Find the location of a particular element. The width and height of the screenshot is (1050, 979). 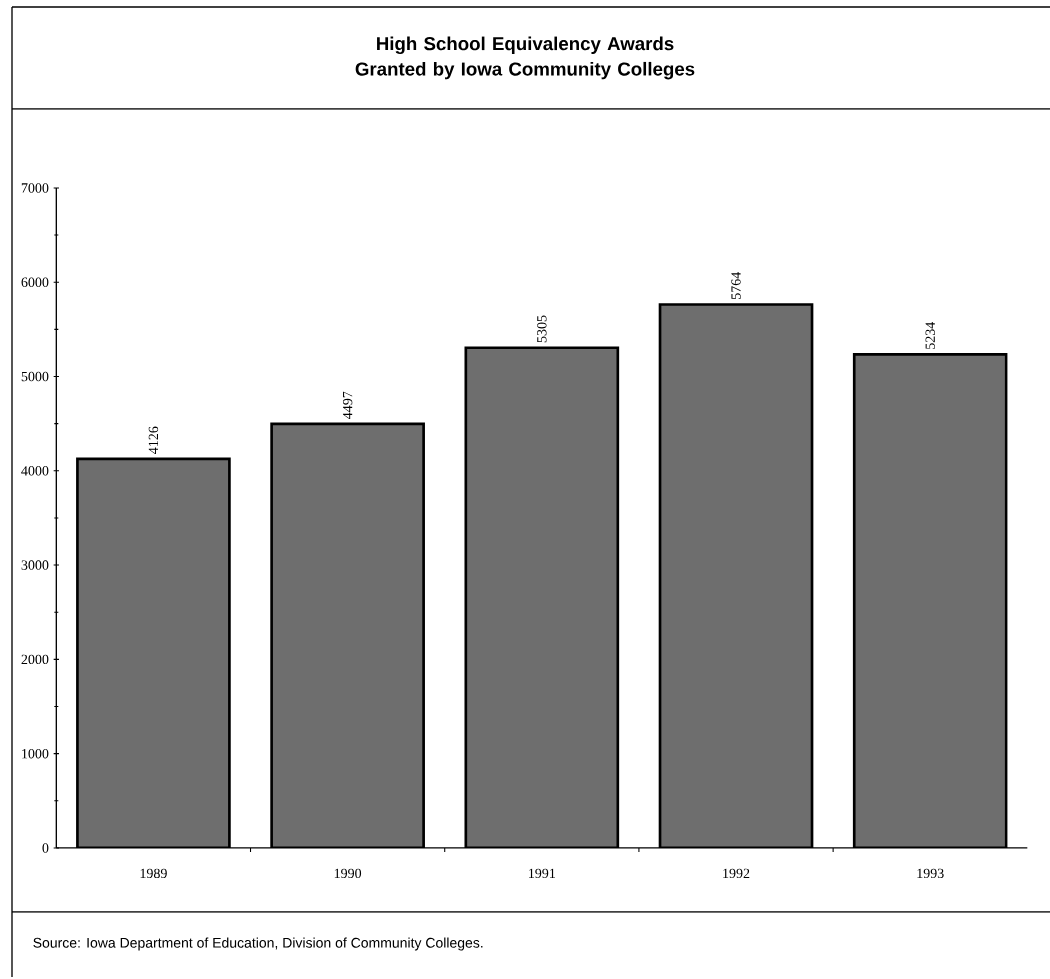

x-tick-label: 1992 is located at coordinates (736, 873).